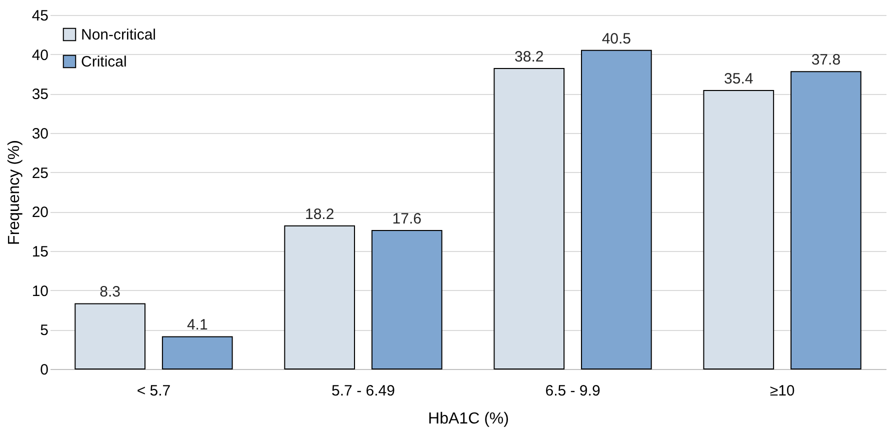 This screenshot has height=431, width=896. I want to click on data-label: 38.2, so click(529, 57).